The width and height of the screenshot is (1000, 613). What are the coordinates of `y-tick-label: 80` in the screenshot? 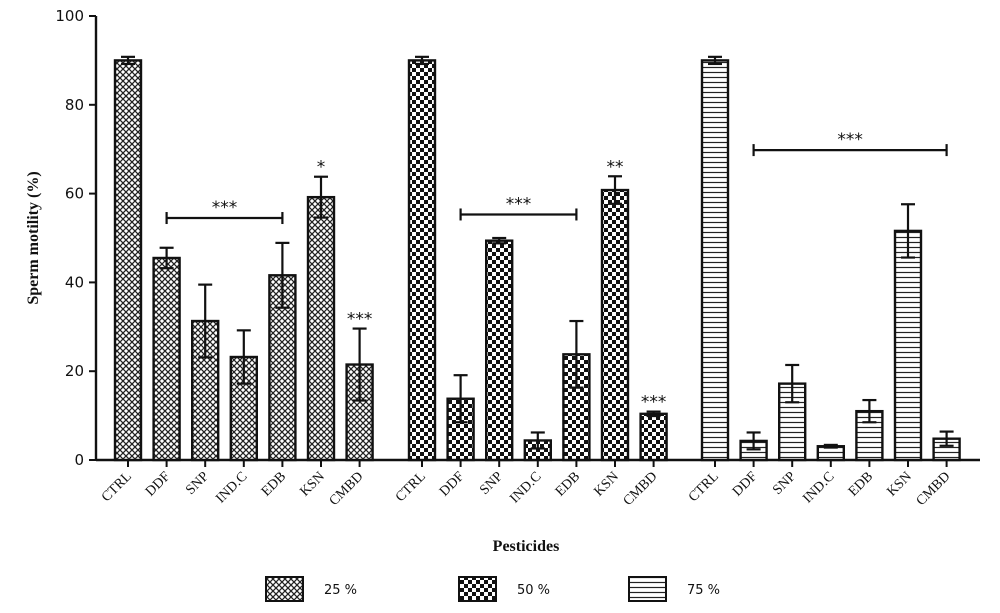 It's located at (74, 105).